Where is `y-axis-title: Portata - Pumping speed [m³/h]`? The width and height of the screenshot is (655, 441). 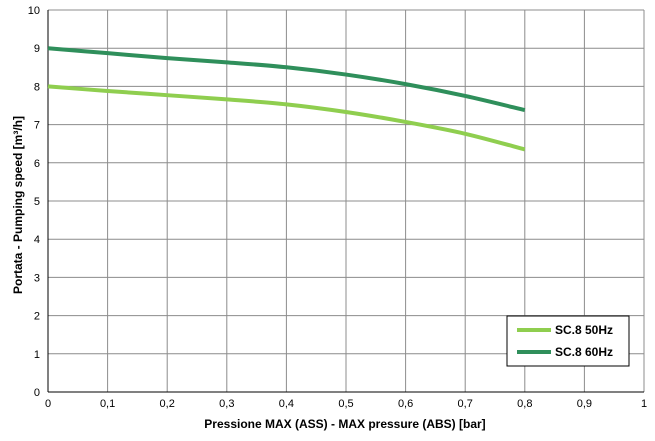 y-axis-title: Portata - Pumping speed [m³/h] is located at coordinates (18, 205).